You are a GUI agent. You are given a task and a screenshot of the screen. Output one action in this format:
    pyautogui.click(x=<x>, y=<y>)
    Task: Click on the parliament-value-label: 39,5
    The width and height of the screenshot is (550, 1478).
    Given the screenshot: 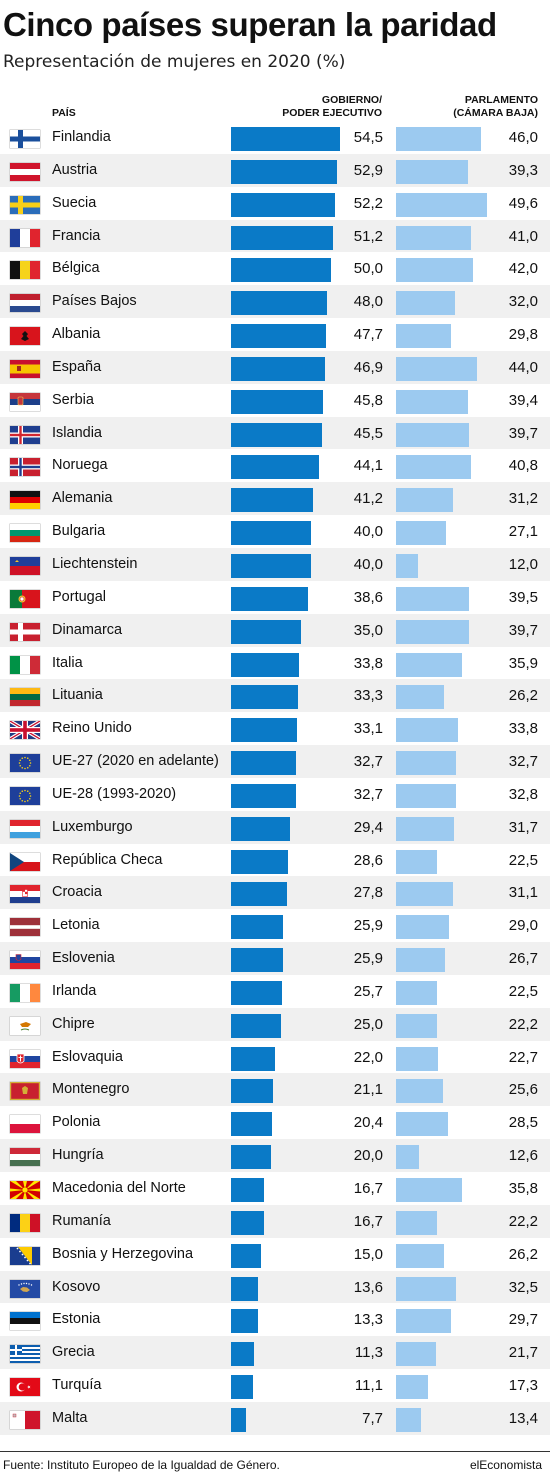 What is the action you would take?
    pyautogui.click(x=523, y=597)
    